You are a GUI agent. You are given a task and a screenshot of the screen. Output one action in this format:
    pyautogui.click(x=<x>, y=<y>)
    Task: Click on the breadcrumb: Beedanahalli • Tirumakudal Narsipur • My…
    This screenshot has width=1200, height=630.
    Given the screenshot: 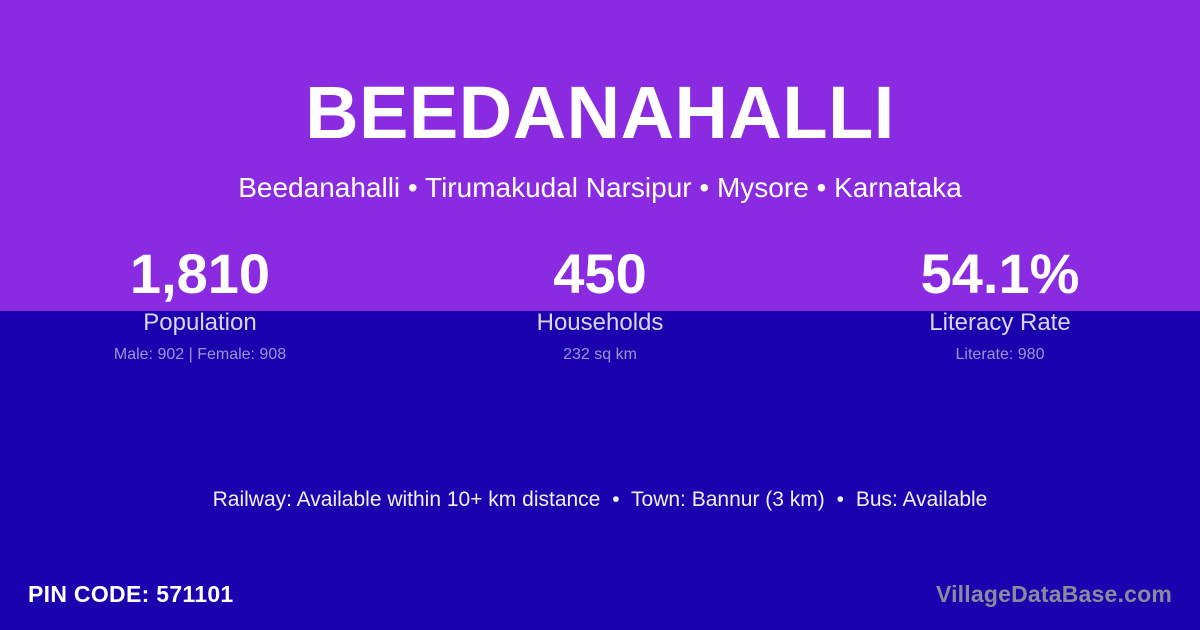 What is the action you would take?
    pyautogui.click(x=600, y=187)
    